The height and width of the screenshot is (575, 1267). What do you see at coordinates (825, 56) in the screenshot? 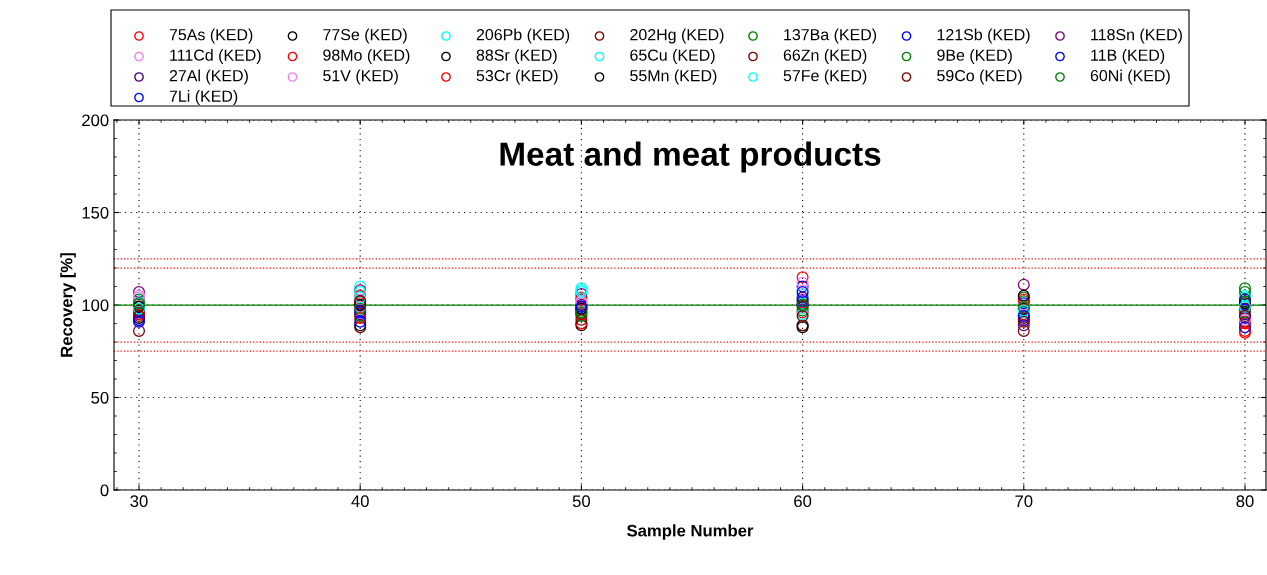
I see `legend-label: 66Zn (KED)` at bounding box center [825, 56].